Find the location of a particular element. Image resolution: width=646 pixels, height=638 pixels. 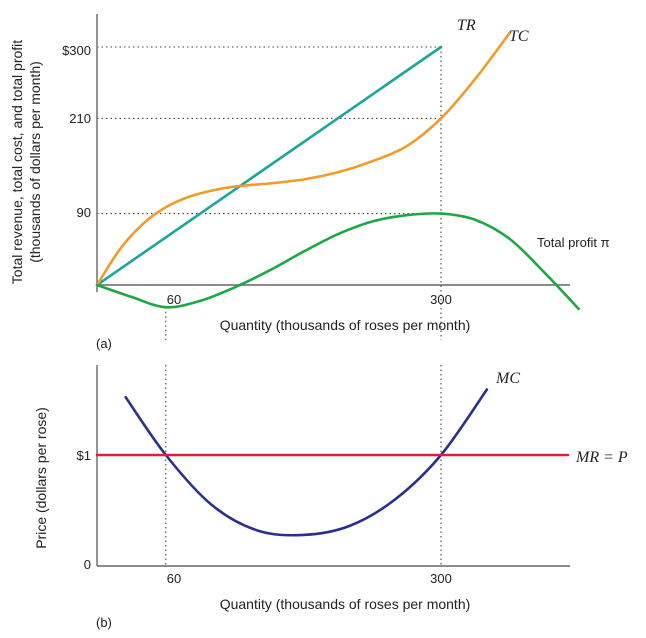

panel-b-y-axis-title: Price (dollars per rose) is located at coordinates (41, 478).